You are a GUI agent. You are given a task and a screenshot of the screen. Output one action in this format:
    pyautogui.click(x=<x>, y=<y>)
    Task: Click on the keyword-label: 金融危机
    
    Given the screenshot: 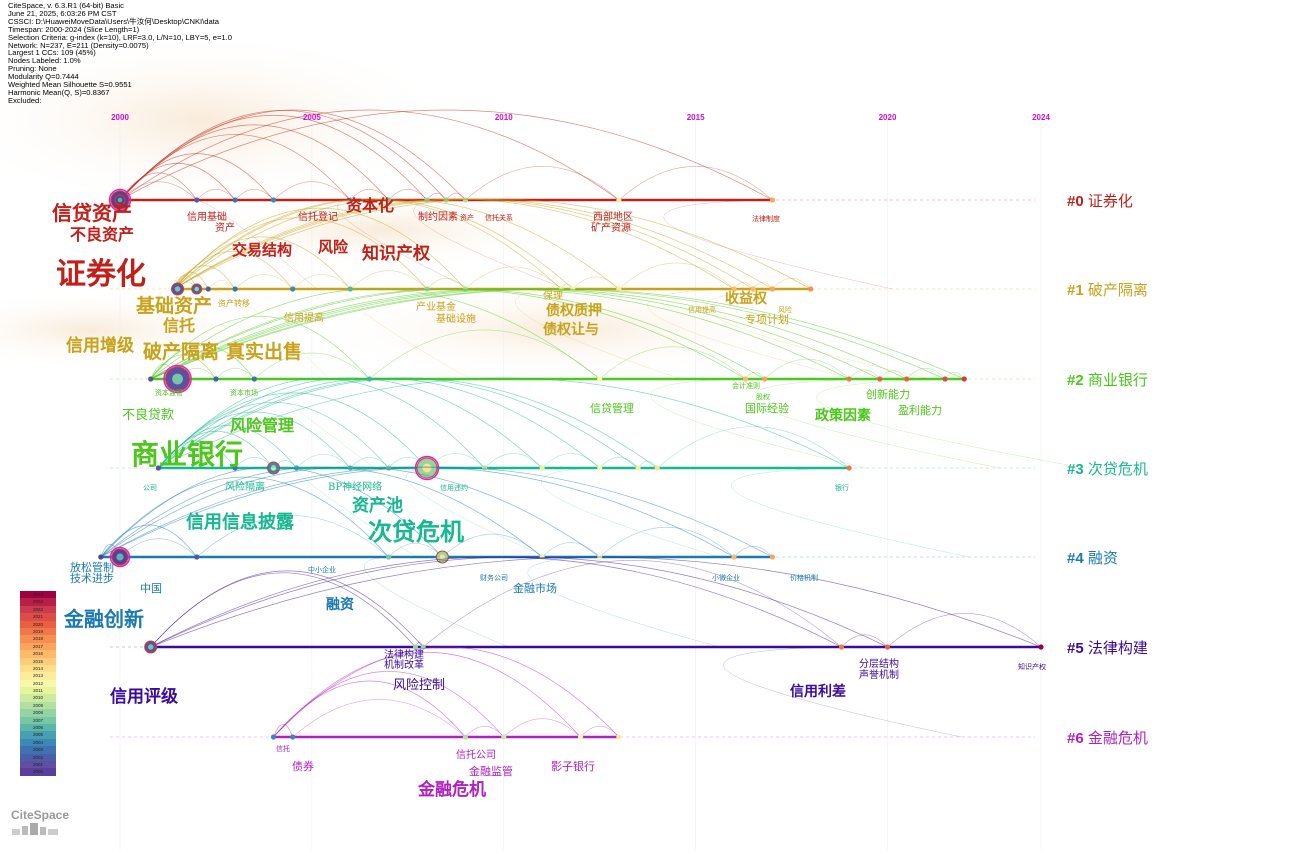 What is the action you would take?
    pyautogui.click(x=452, y=790)
    